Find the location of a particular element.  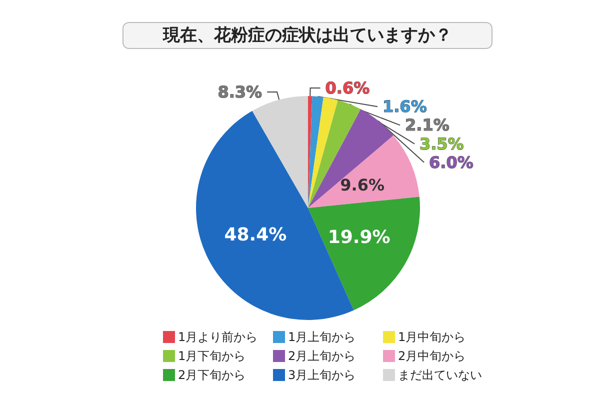

legend-label: 1月上旬から is located at coordinates (322, 337).